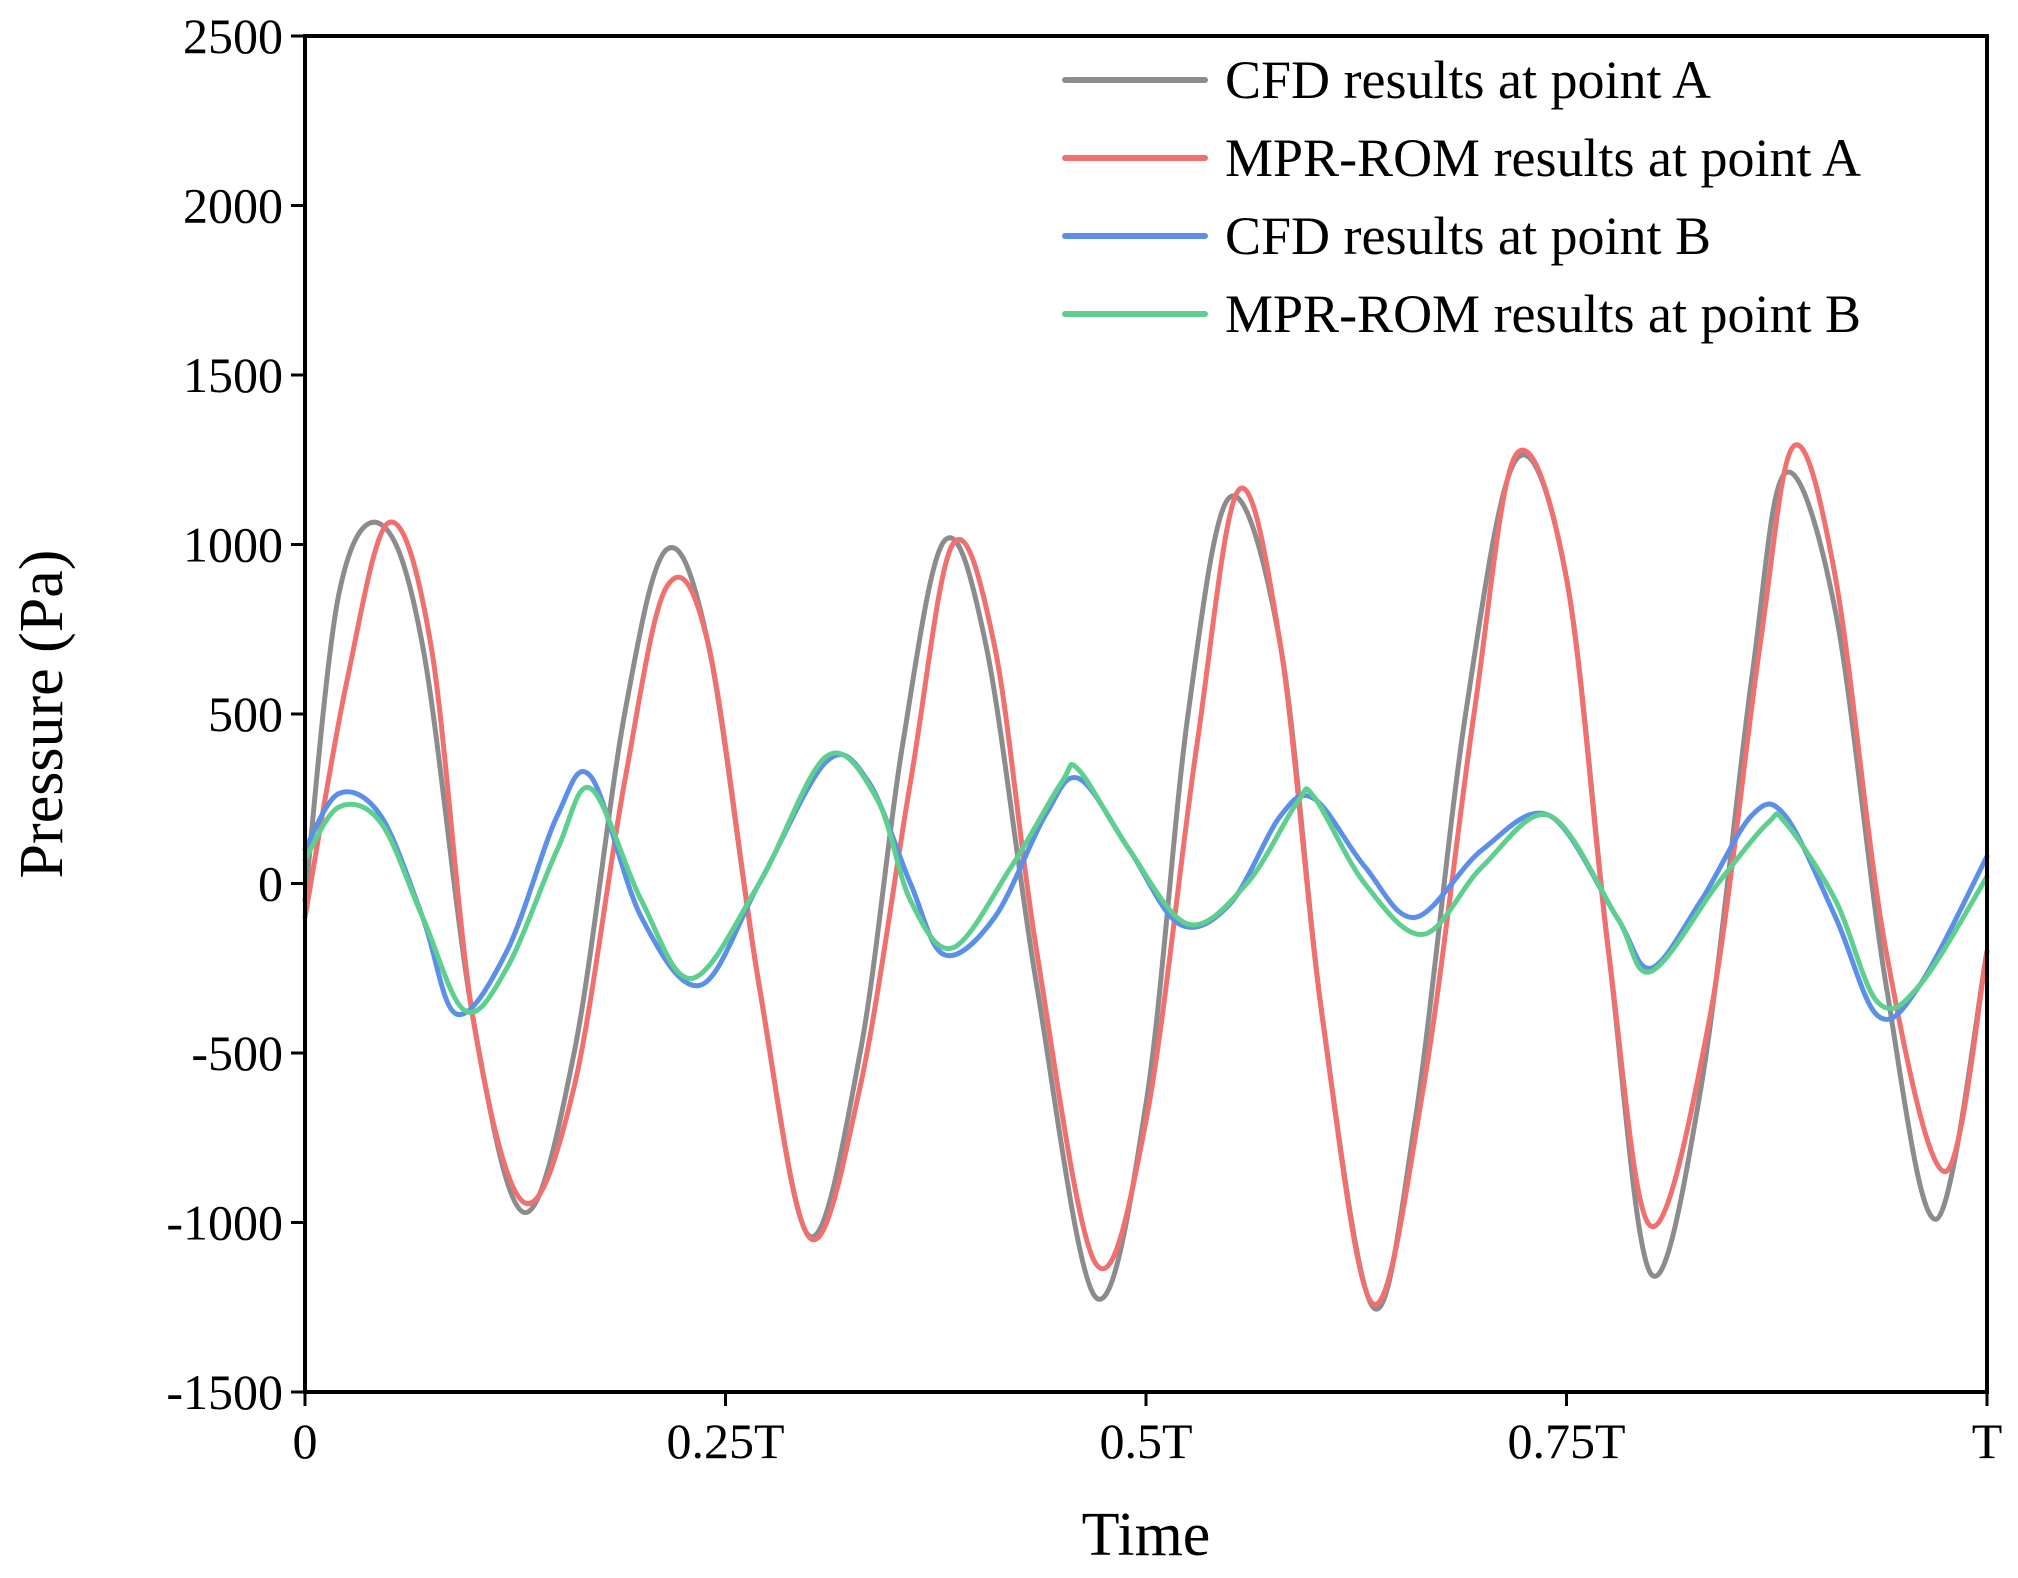 This screenshot has width=2018, height=1578. Describe the element at coordinates (1145, 1441) in the screenshot. I see `x-tick-label: 0.5T` at that location.